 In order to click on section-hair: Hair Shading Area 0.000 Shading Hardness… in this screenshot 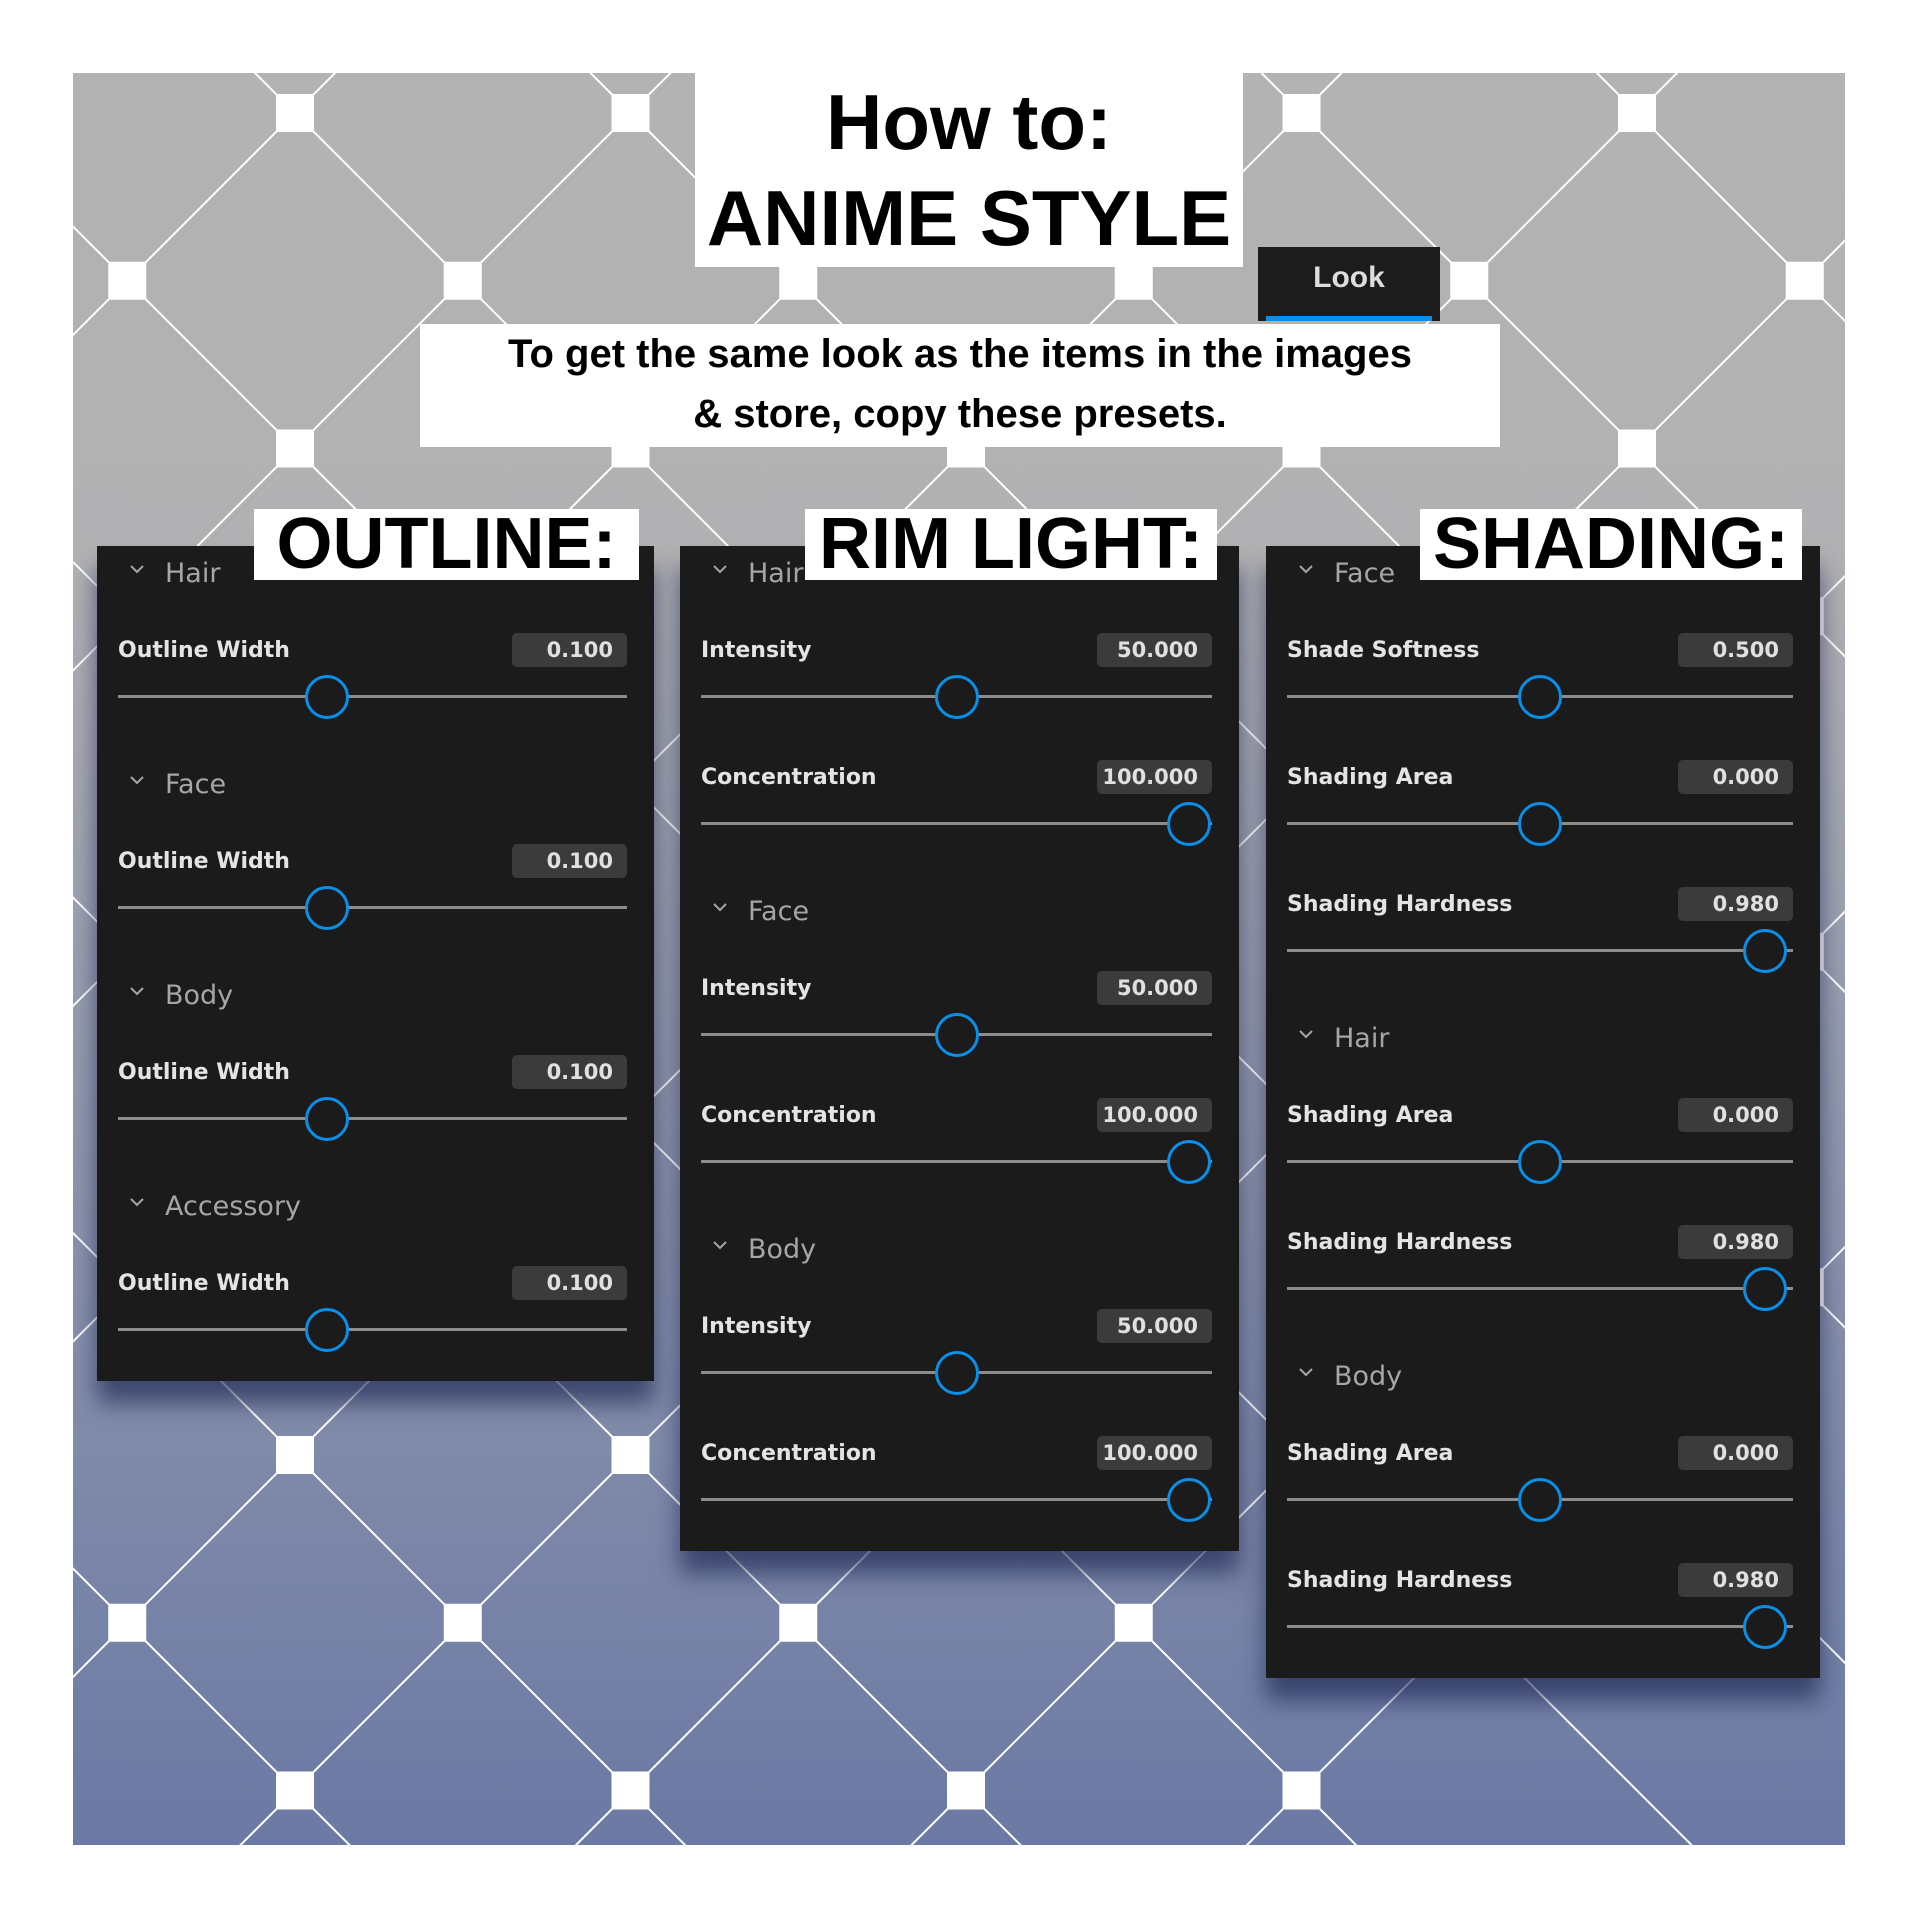, I will do `click(1543, 1165)`.